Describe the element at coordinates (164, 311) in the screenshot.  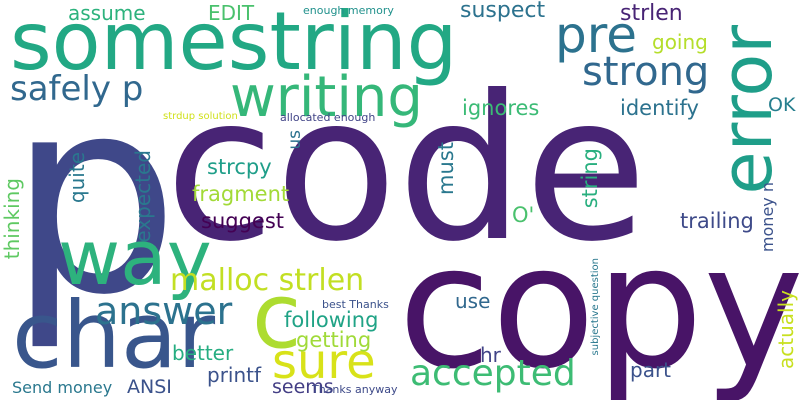
I see `word-answer: answer` at that location.